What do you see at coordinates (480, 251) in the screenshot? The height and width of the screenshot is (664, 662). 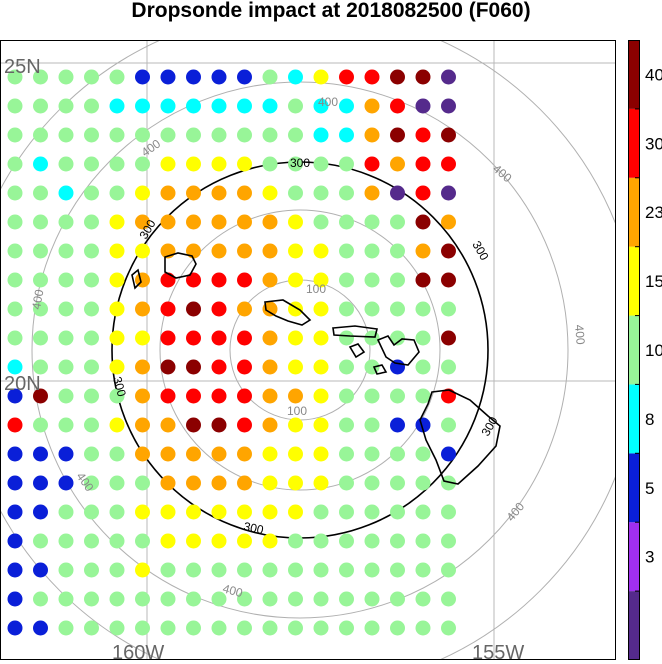 I see `ring-label-300-right: 300` at bounding box center [480, 251].